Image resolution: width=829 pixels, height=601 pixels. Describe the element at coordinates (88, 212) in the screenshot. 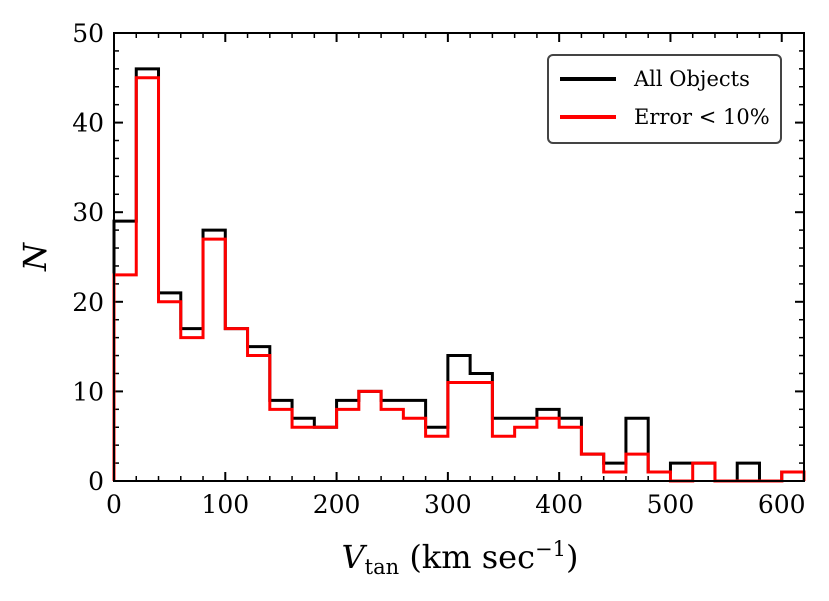

I see `y-tick-label: 30` at that location.